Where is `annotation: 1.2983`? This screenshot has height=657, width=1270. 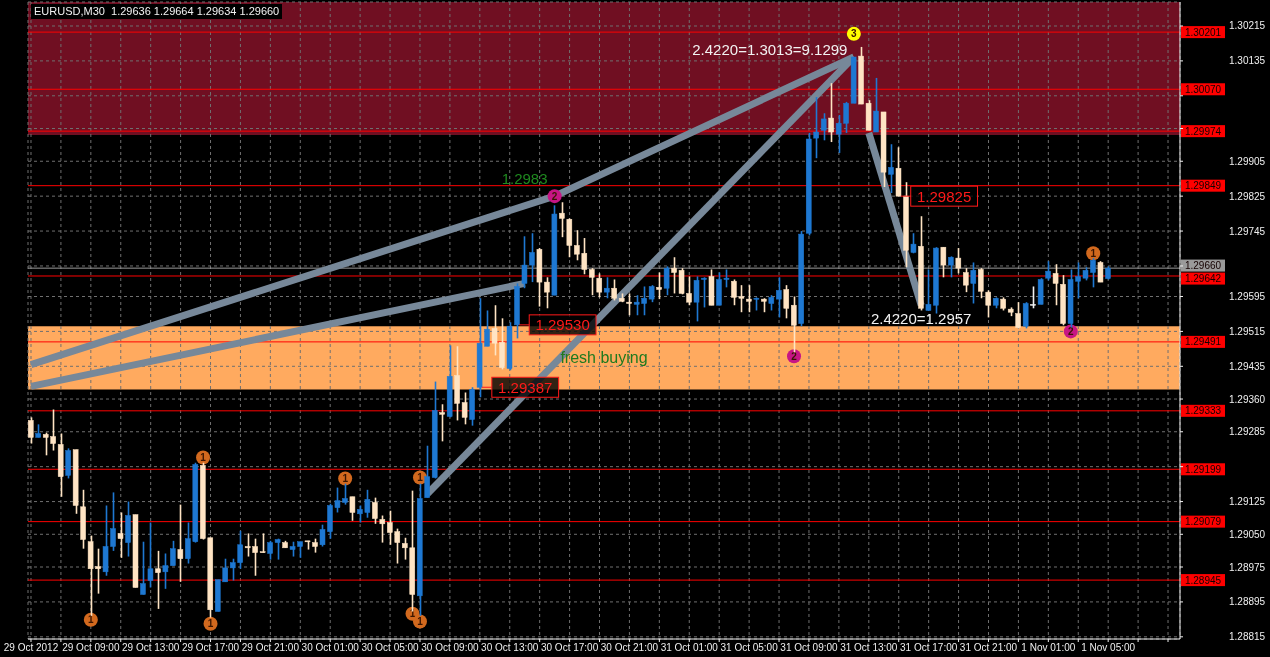 annotation: 1.2983 is located at coordinates (524, 178).